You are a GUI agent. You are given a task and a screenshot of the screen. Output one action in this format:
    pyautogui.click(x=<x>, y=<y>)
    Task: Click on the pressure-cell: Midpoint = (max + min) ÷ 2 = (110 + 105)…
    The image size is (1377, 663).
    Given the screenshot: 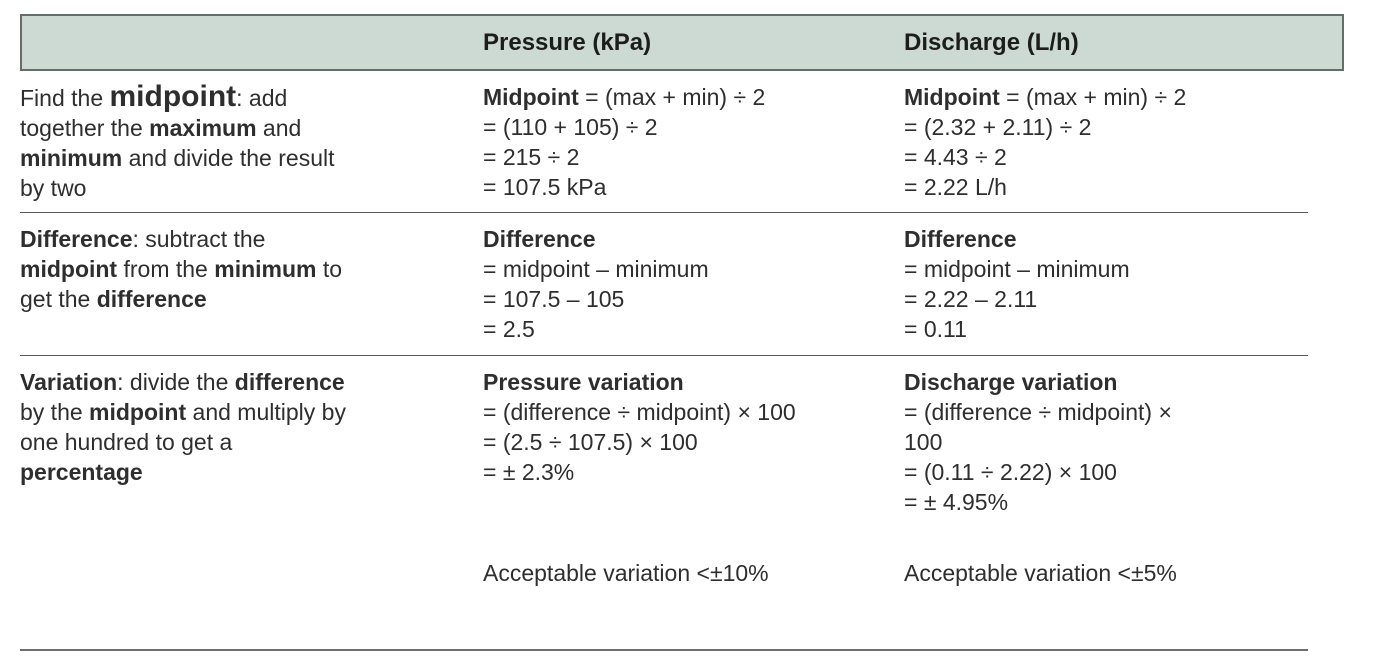 What is the action you would take?
    pyautogui.click(x=693, y=147)
    